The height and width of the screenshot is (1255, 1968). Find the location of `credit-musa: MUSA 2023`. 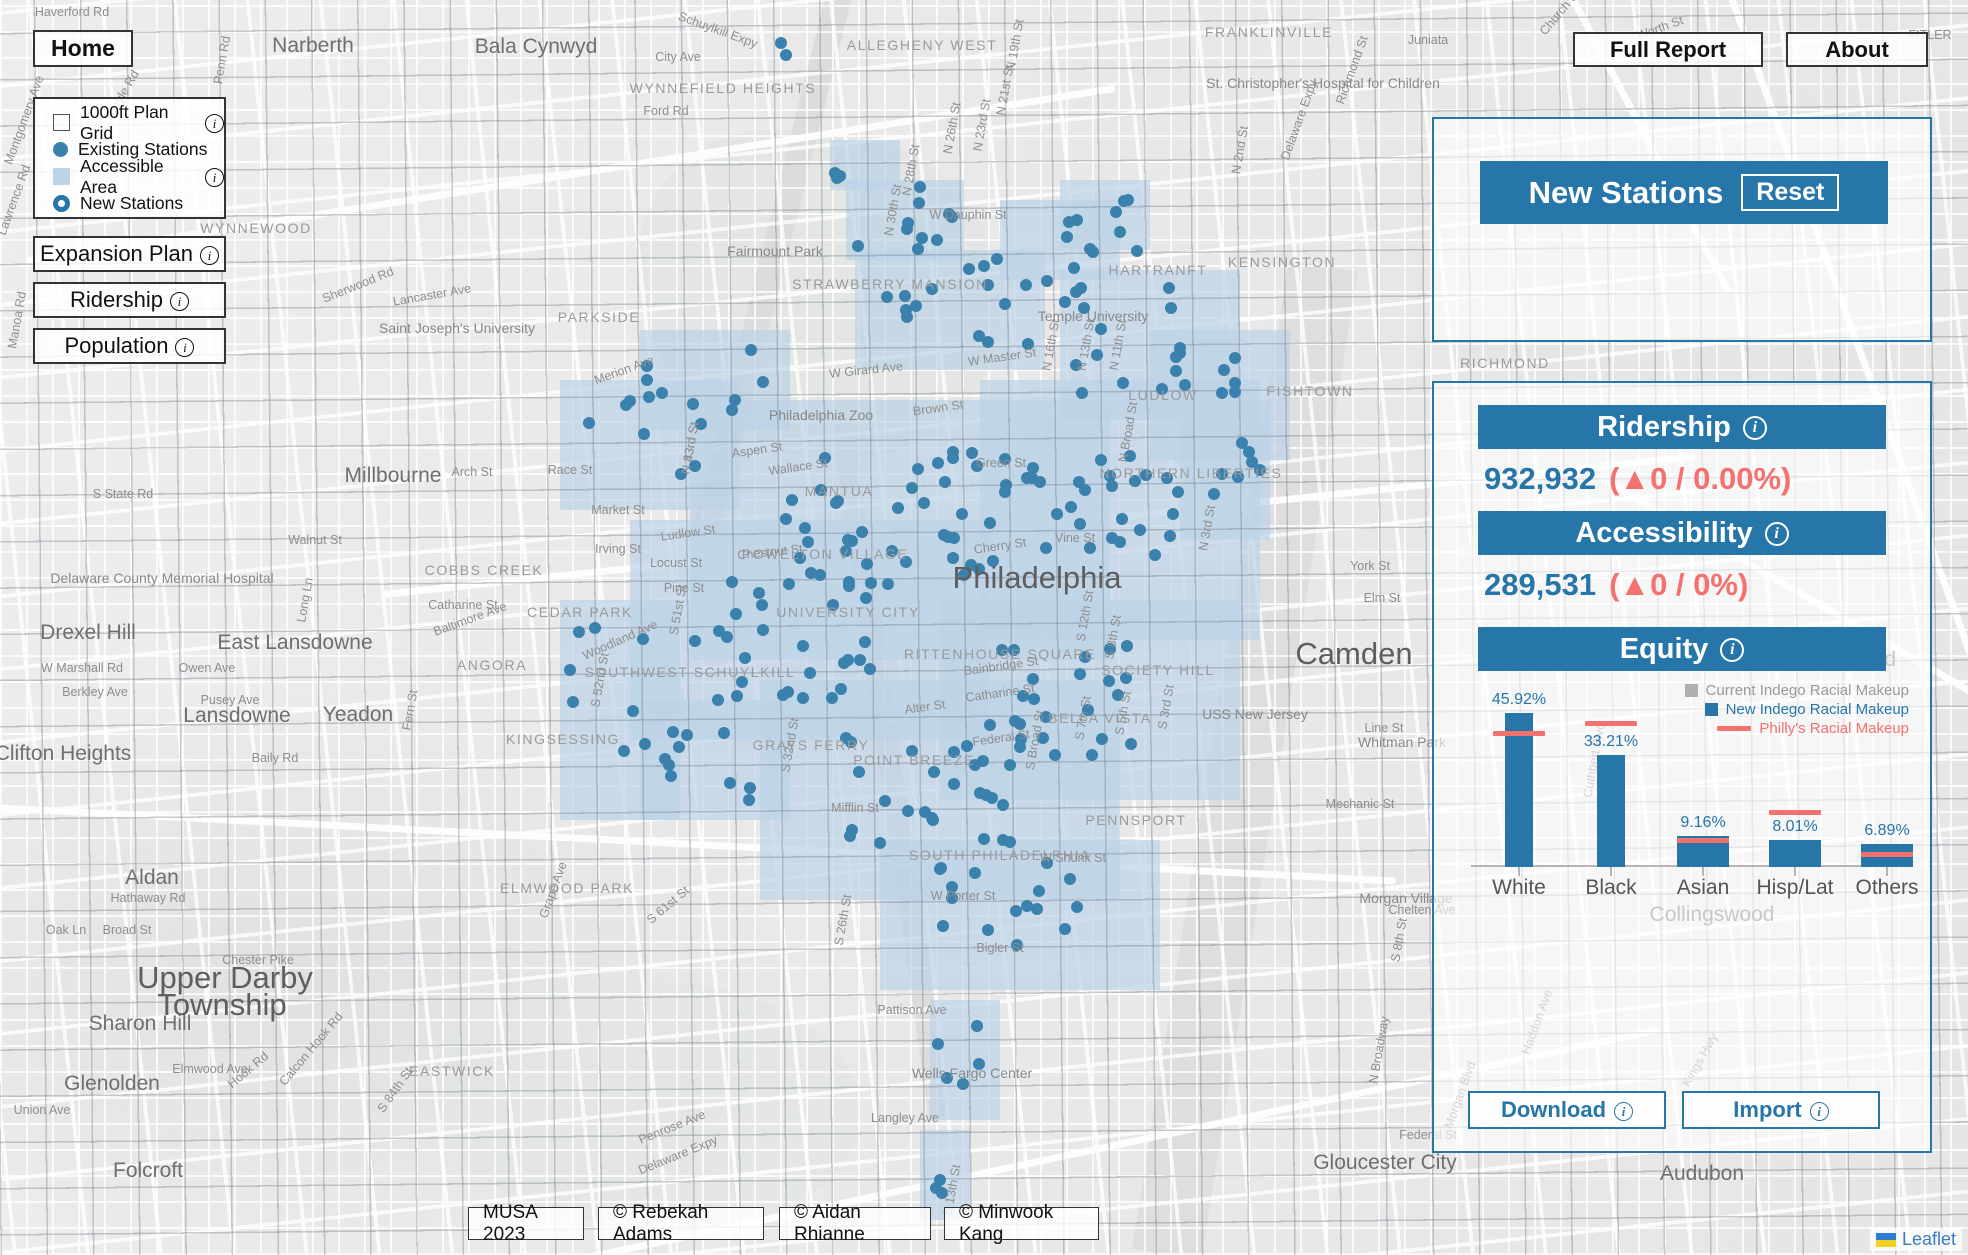

credit-musa: MUSA 2023 is located at coordinates (526, 1223).